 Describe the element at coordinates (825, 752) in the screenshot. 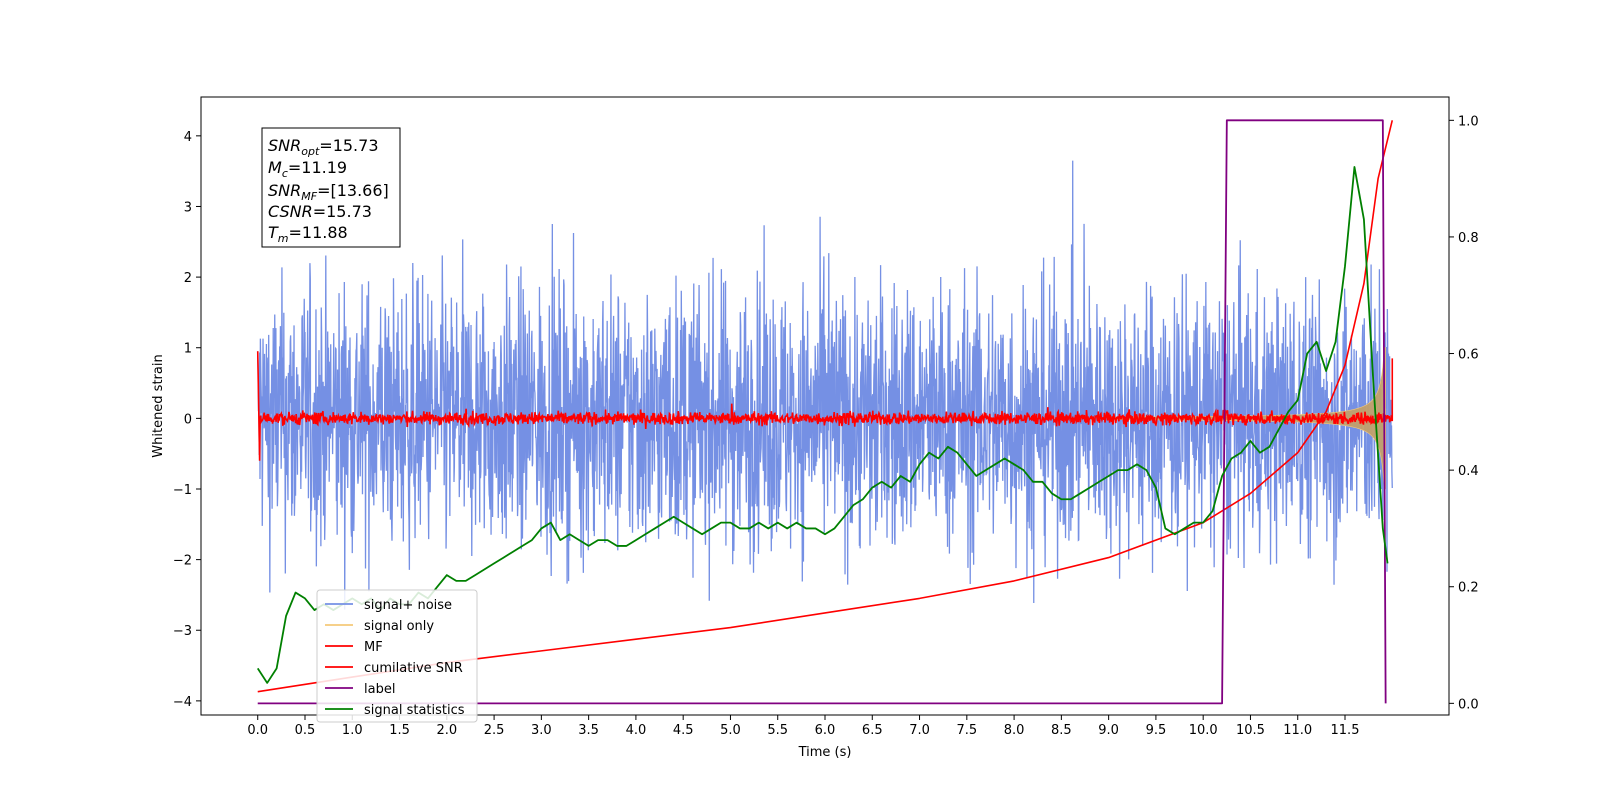

I see `x-axis-label: Time (s)` at that location.